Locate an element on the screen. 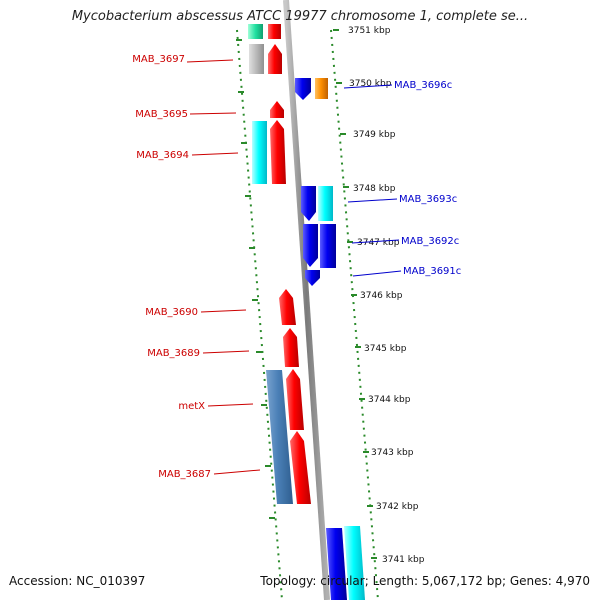 The image size is (600, 600). right-leader-lines is located at coordinates (372, 180).